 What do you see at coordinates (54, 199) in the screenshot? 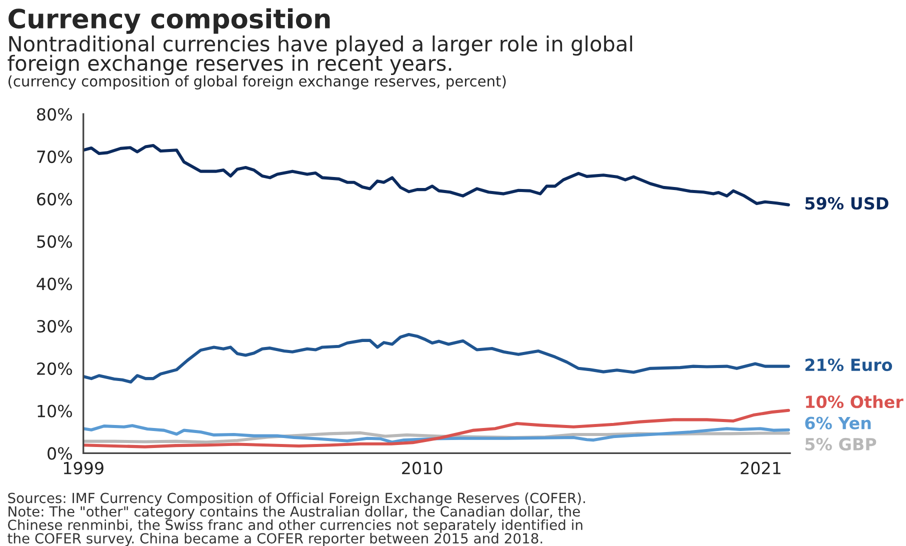
I see `y-tick-label: 60%` at bounding box center [54, 199].